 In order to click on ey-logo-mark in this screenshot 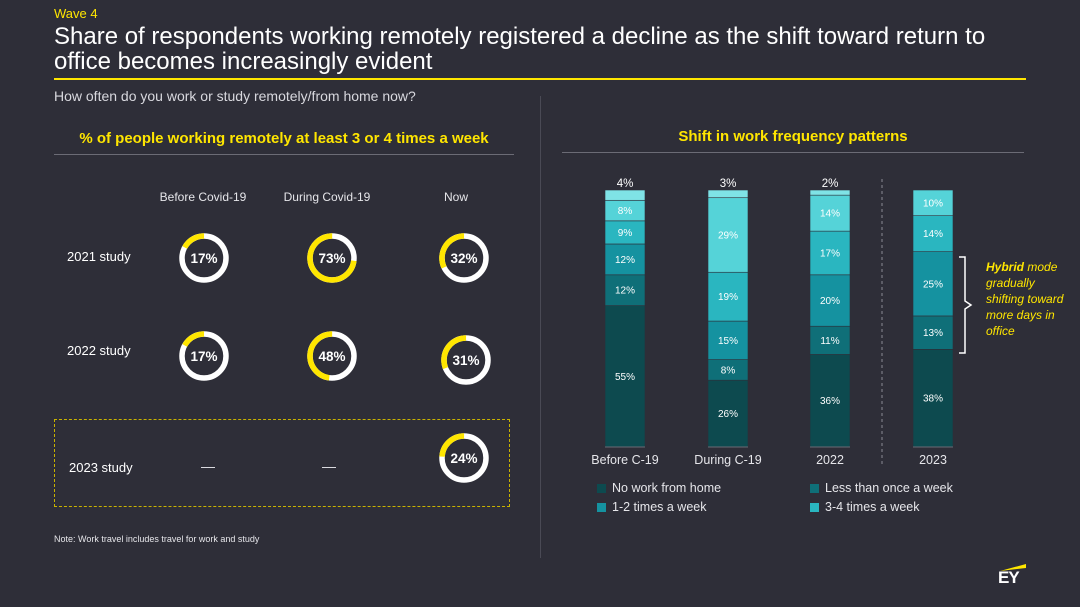, I will do `click(1013, 567)`.